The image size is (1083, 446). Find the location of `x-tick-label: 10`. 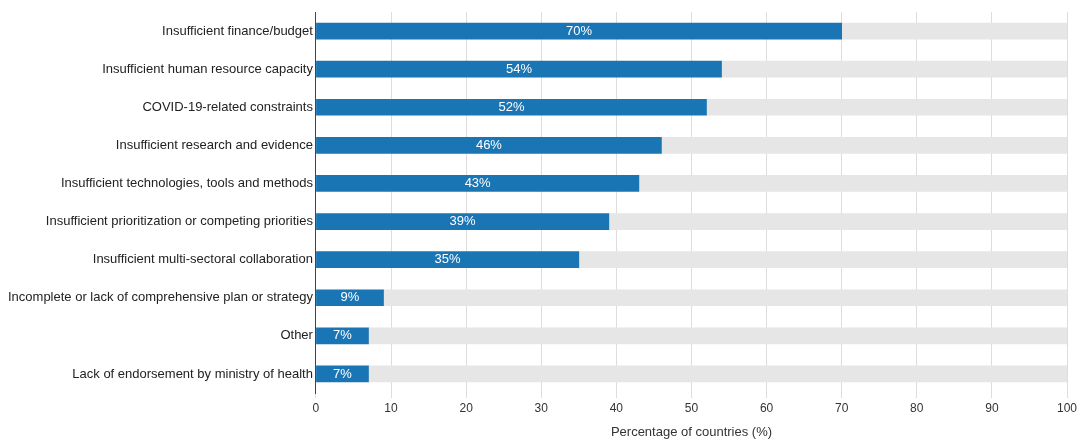

x-tick-label: 10 is located at coordinates (391, 407).